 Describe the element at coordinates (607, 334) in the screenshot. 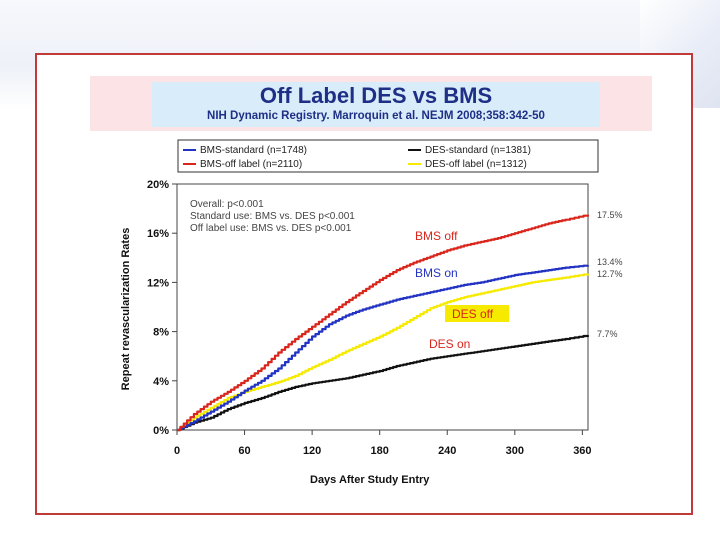

I see `end-value-des-on: 7.7%` at that location.